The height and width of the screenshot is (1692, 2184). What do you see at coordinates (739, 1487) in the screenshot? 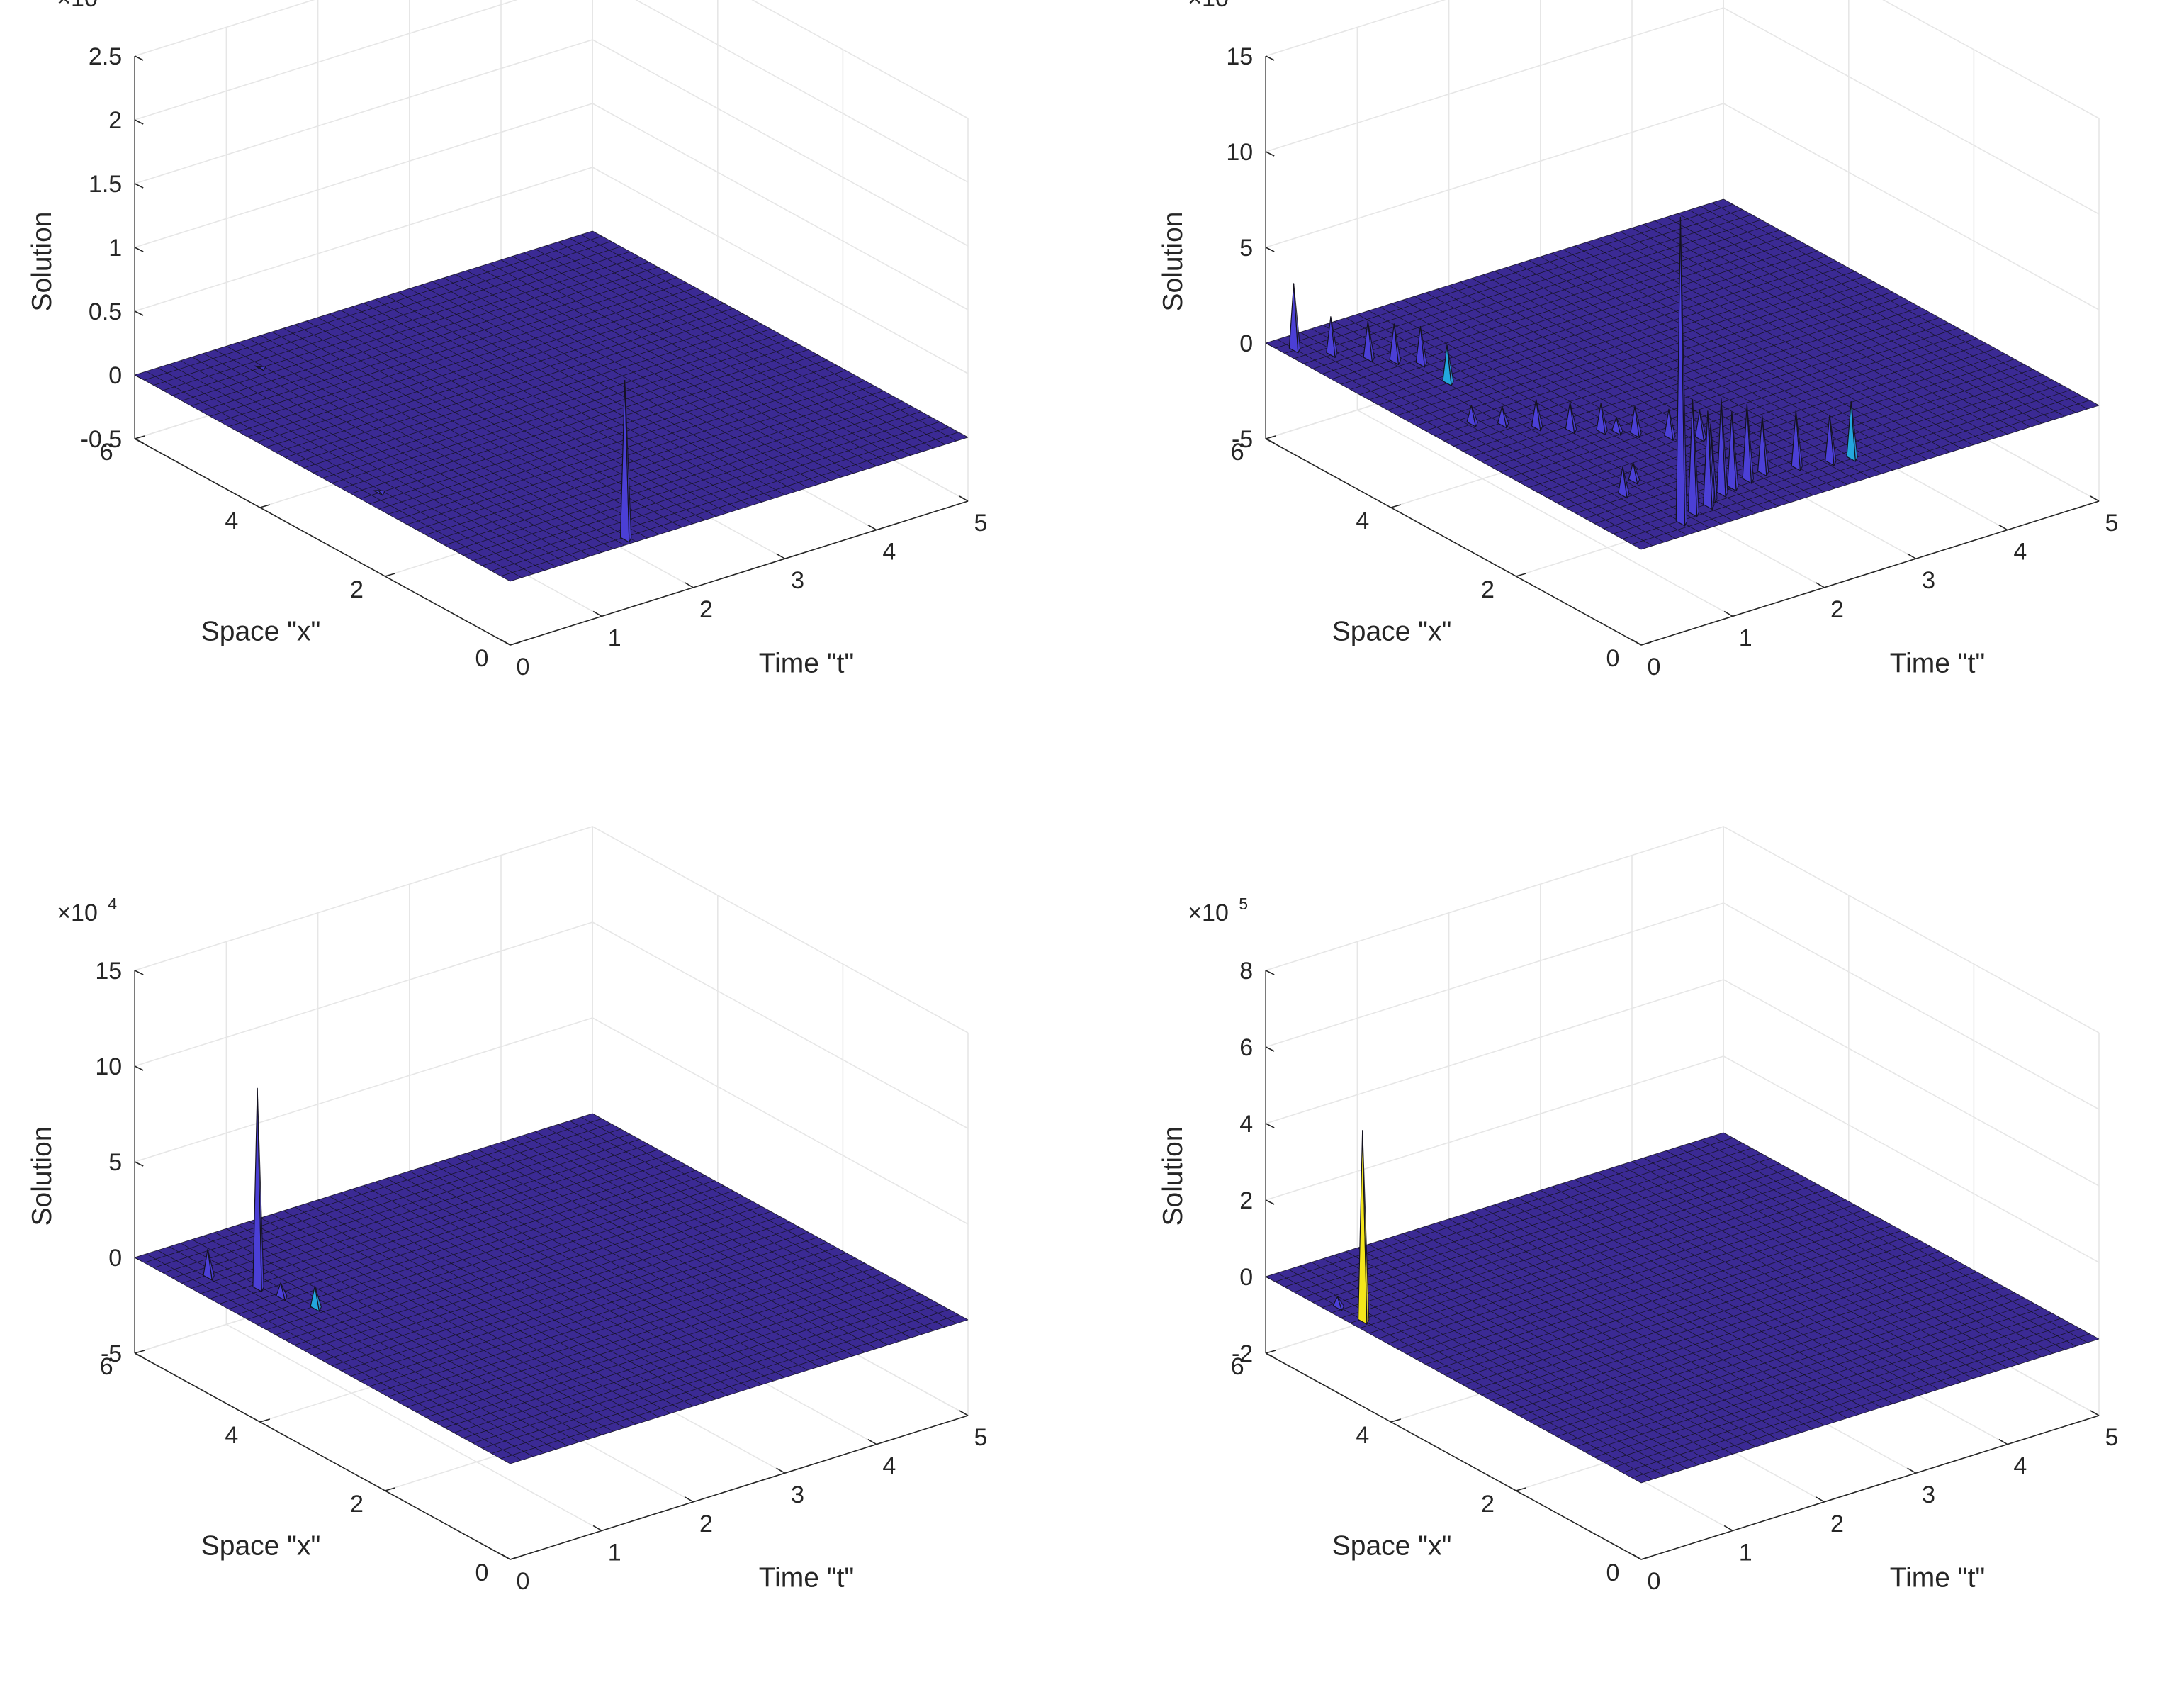
I see `time-axis-line` at bounding box center [739, 1487].